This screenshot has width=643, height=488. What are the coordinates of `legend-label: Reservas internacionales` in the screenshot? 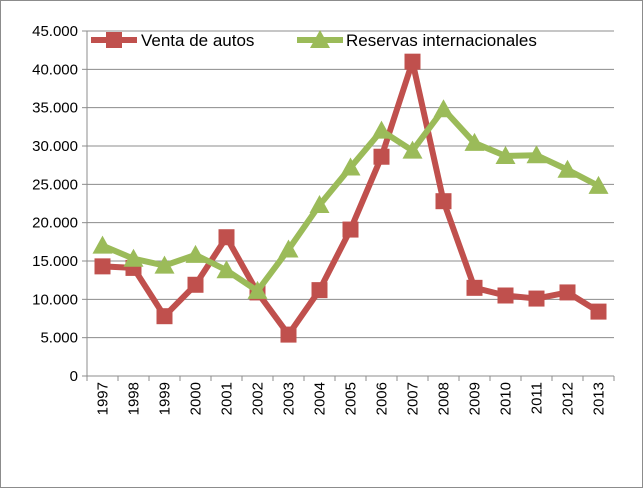 It's located at (441, 40).